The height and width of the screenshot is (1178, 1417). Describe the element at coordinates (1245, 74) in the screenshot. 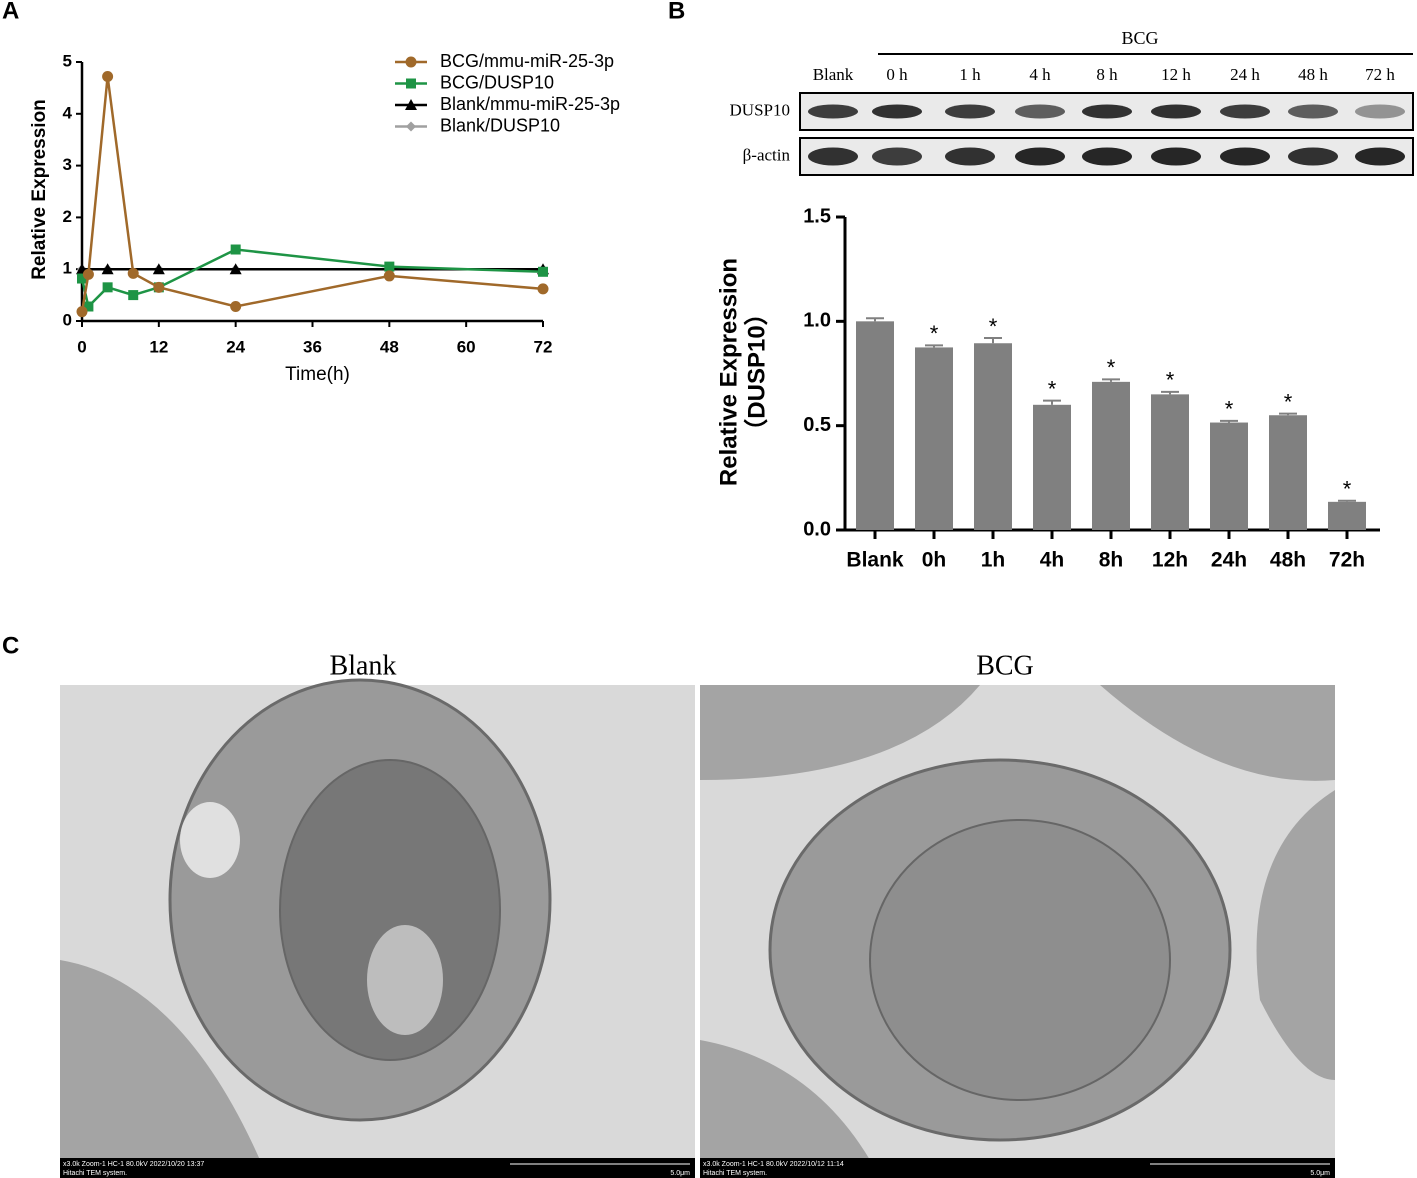

I see `lane-label: 24 h` at that location.